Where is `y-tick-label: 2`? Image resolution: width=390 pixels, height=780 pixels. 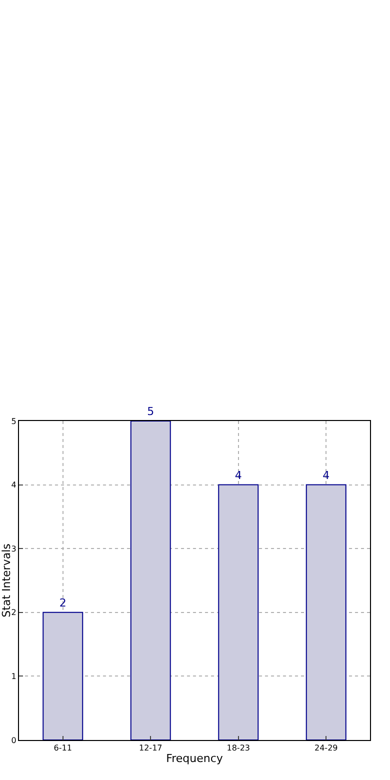
y-tick-label: 2 is located at coordinates (13, 613).